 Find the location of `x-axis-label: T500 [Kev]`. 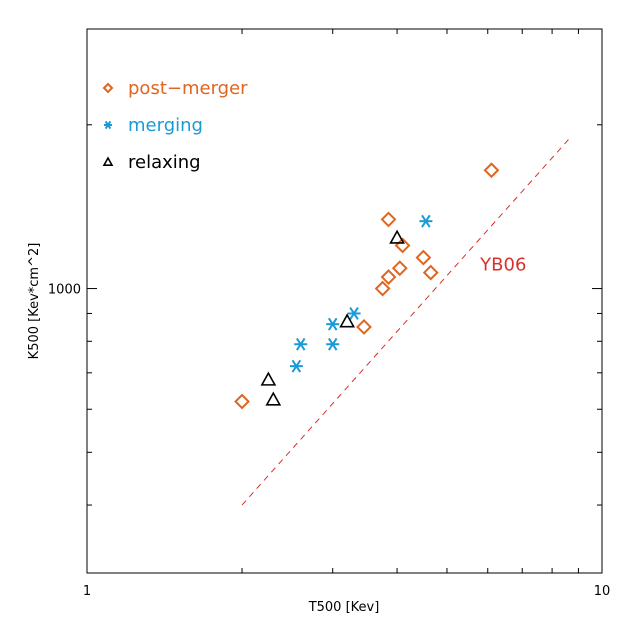

x-axis-label: T500 [Kev] is located at coordinates (344, 607).